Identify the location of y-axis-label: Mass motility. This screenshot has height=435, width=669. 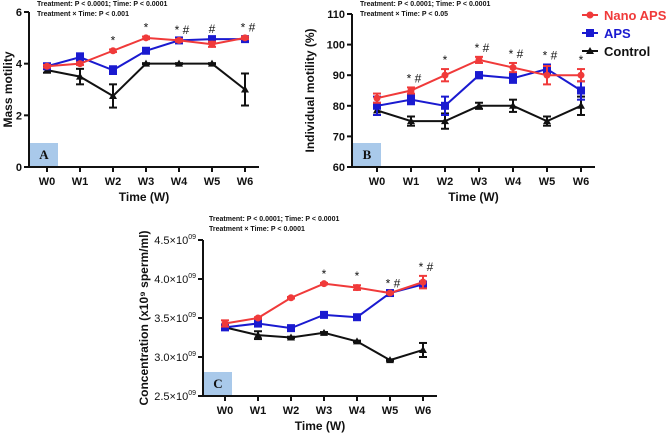
(8, 89).